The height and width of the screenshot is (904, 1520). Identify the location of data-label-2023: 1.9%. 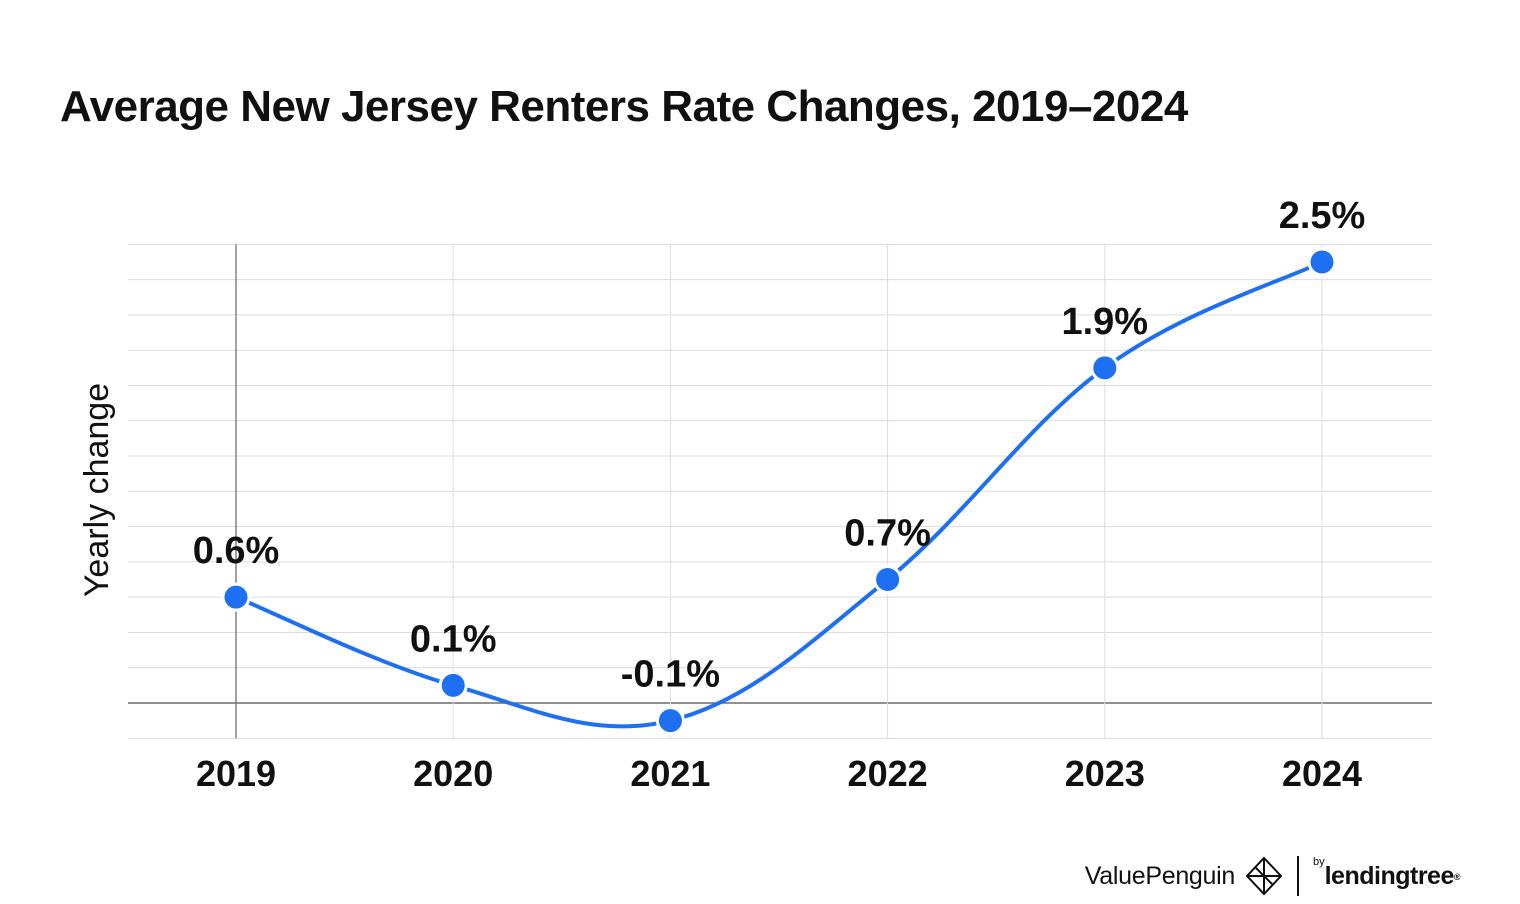
(1104, 322).